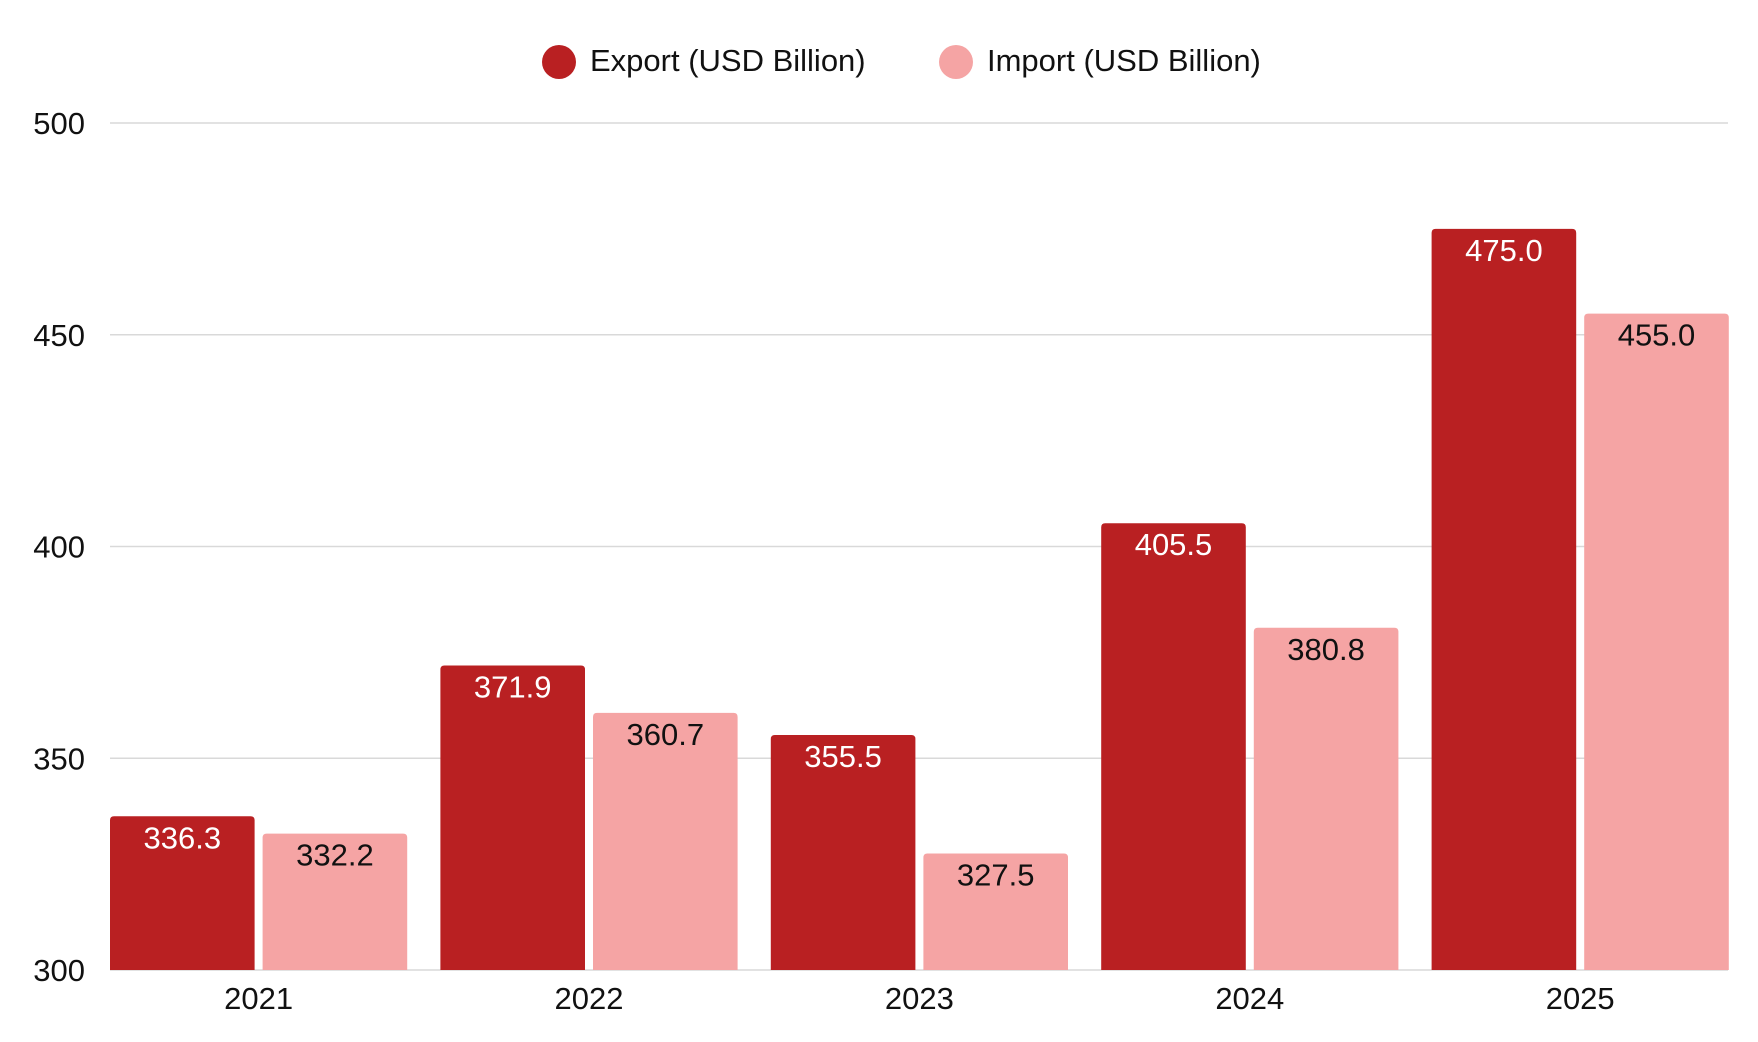  I want to click on x-tick-label: 2024, so click(1249, 998).